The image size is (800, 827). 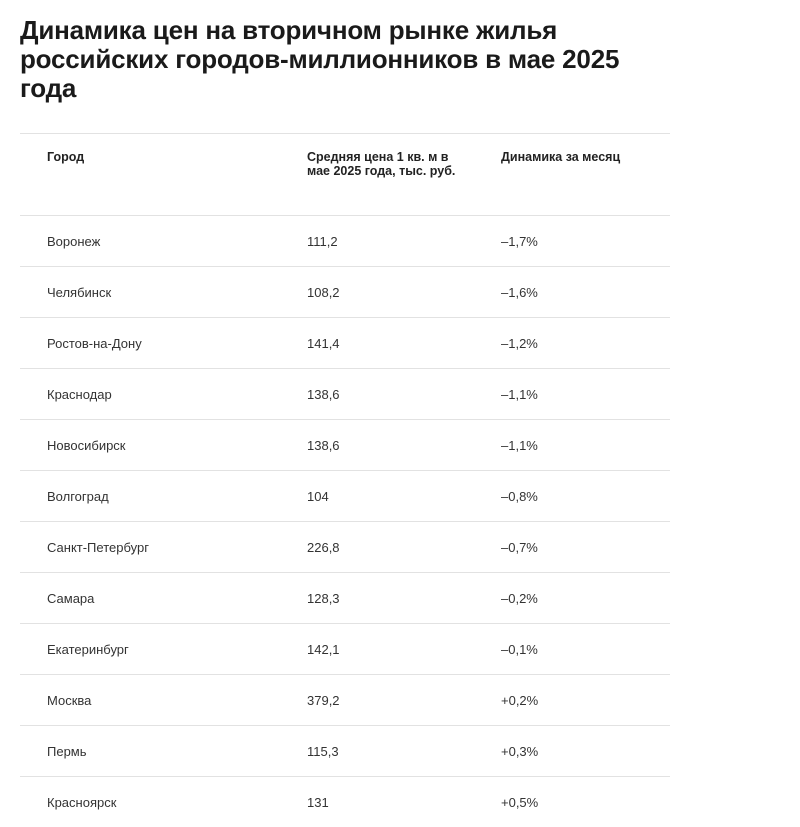 What do you see at coordinates (520, 751) in the screenshot?
I see `change-cell: +0,3%` at bounding box center [520, 751].